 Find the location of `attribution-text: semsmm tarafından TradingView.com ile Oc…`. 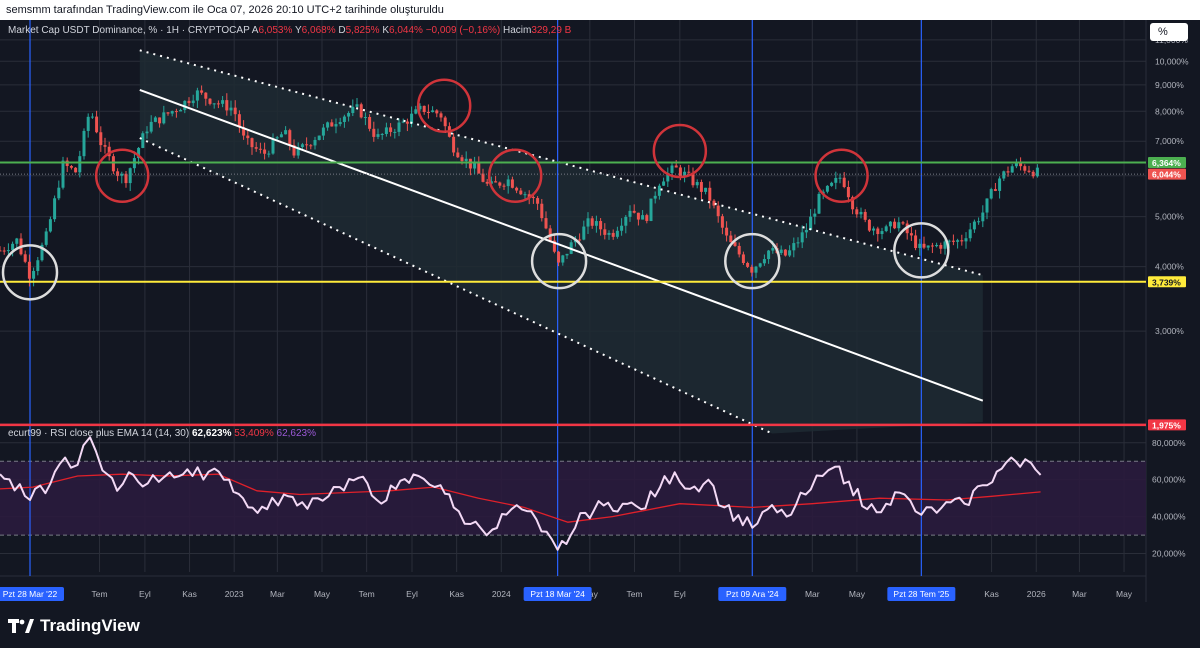

attribution-text: semsmm tarafından TradingView.com ile Oc… is located at coordinates (225, 10).